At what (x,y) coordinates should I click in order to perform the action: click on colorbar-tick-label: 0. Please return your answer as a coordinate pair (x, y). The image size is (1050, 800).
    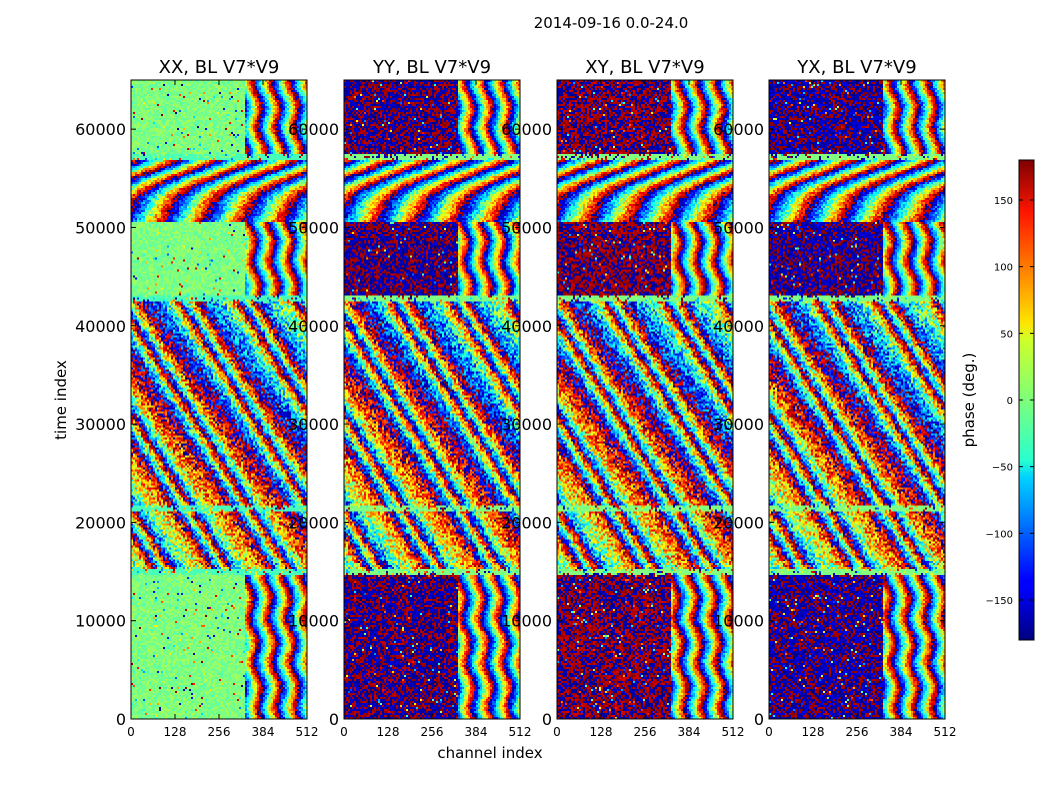
    Looking at the image, I should click on (1010, 401).